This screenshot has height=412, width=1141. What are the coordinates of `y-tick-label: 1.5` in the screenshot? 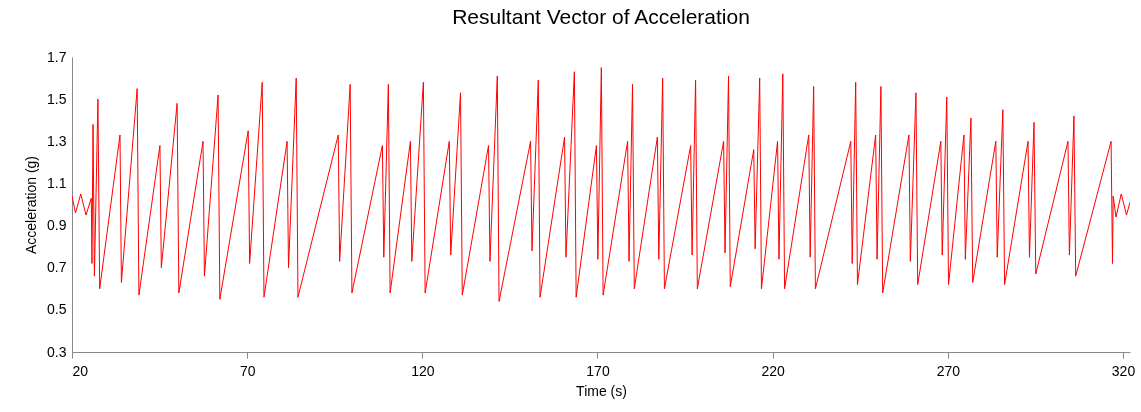 It's located at (57, 98).